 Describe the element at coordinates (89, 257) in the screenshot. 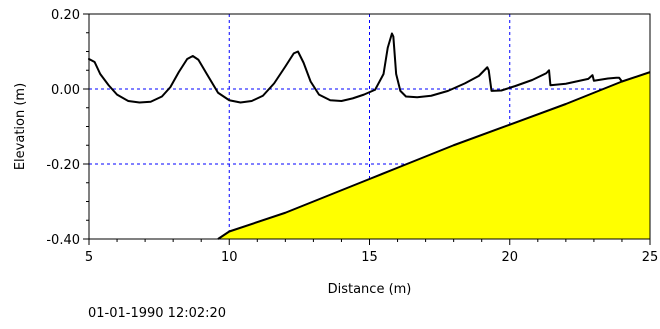

I see `x-tick-label: 5` at that location.